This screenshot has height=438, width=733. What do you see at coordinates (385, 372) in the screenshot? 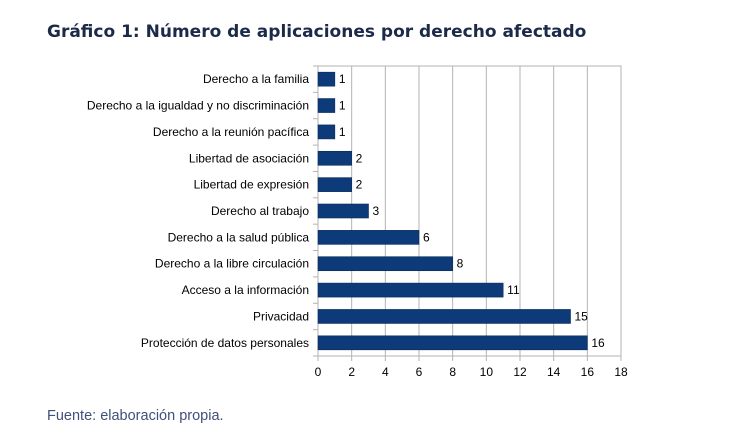
I see `x-tick-label: 4` at bounding box center [385, 372].